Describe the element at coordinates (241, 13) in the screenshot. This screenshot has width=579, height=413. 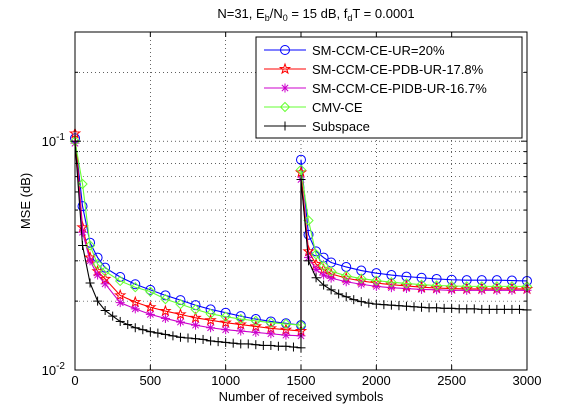
I see `title-part-0: N=31, E` at that location.